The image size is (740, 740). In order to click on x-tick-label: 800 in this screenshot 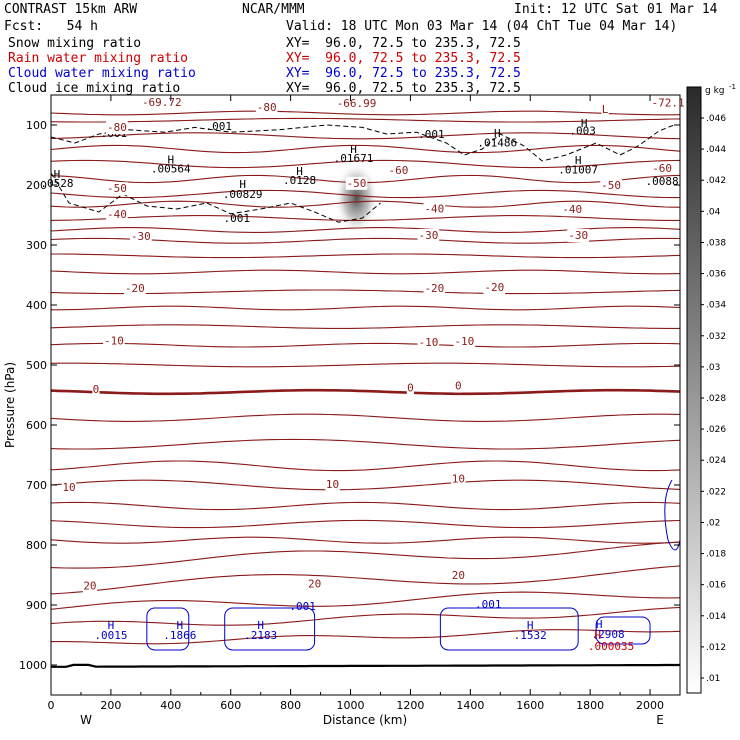, I will do `click(290, 705)`.